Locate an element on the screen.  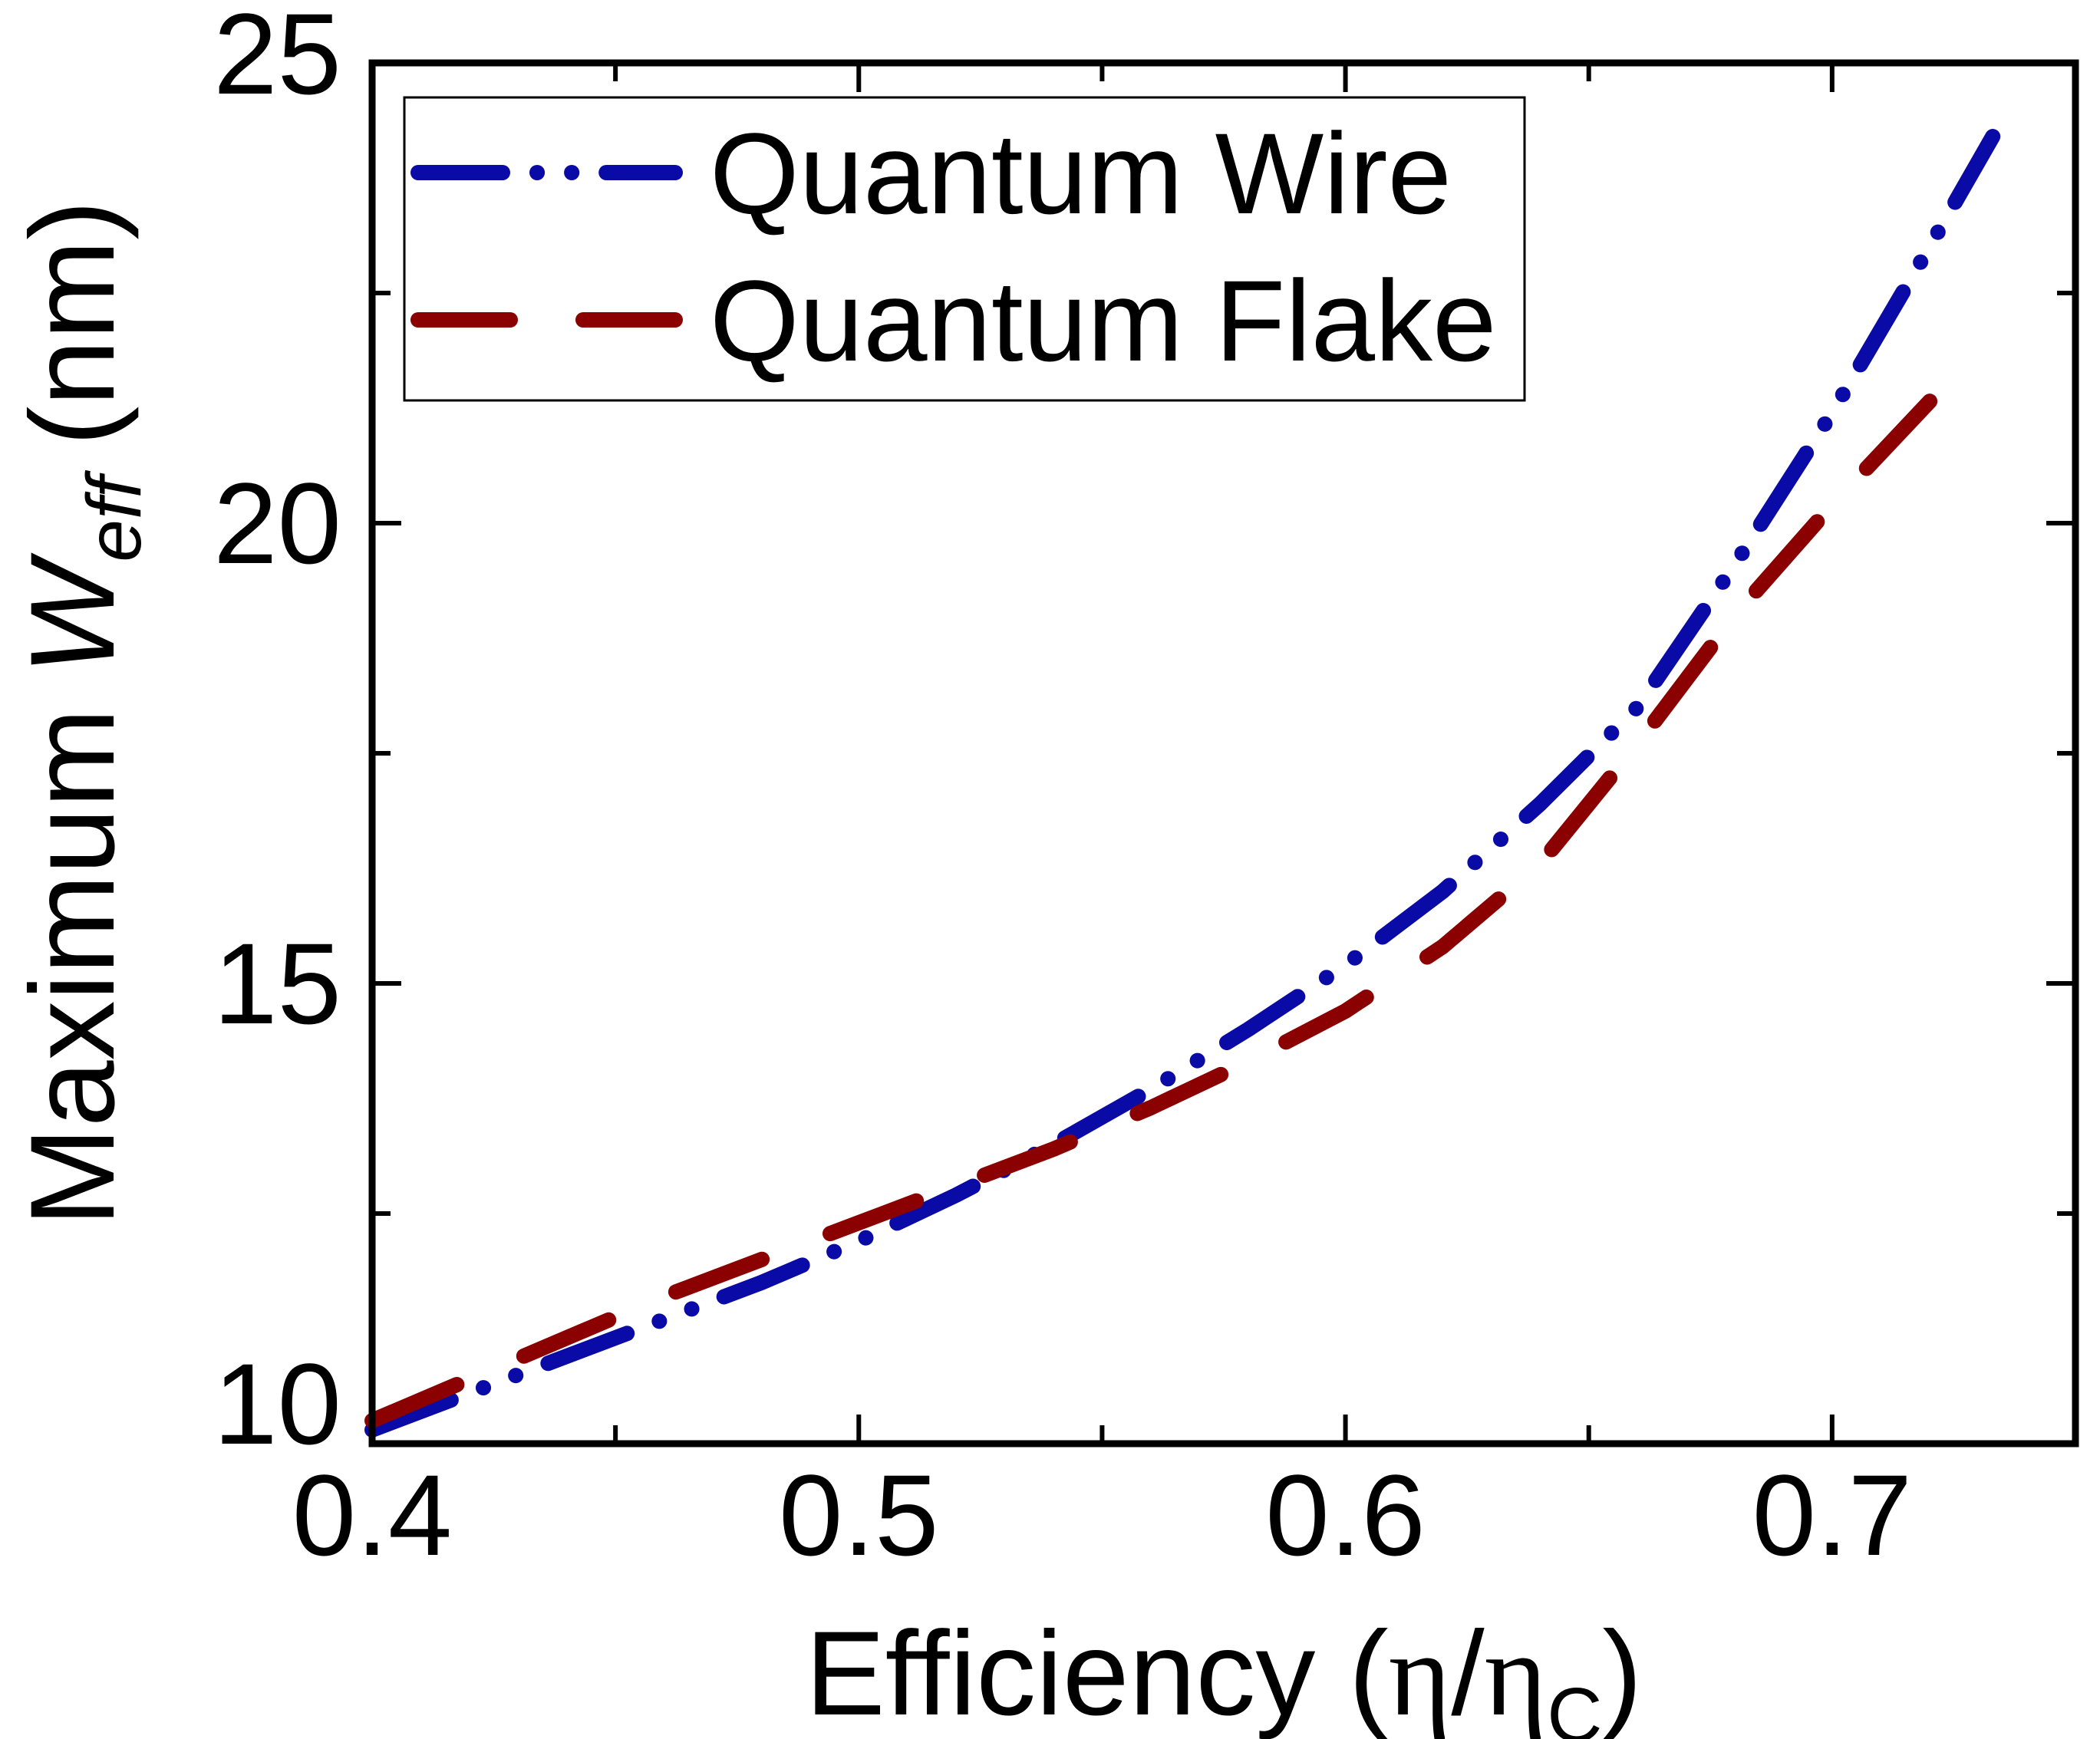
y-axis-title: Maximum Weff (nm) is located at coordinates (81, 713).